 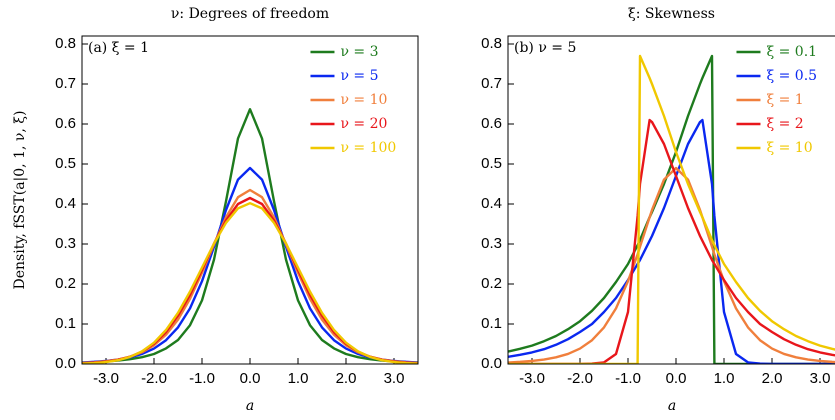 I want to click on chart-title: ν: Degrees of freedom, so click(x=250, y=14).